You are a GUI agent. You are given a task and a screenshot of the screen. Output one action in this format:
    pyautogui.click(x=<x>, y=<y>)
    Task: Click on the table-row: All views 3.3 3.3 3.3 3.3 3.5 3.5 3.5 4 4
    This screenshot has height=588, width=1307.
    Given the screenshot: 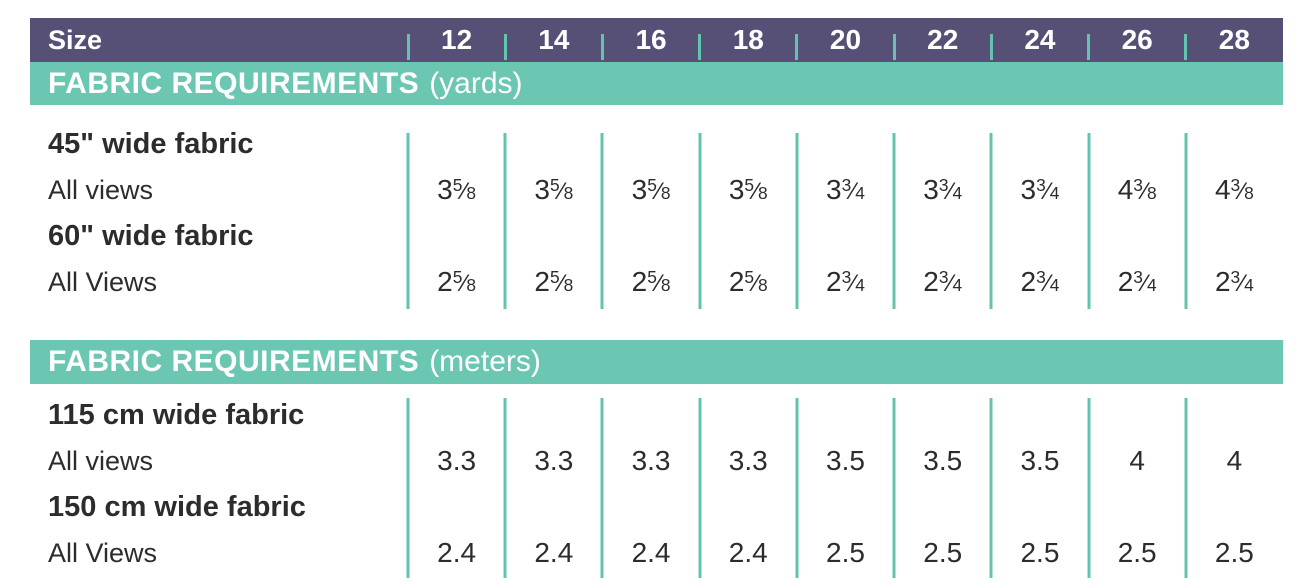 What is the action you would take?
    pyautogui.click(x=656, y=461)
    